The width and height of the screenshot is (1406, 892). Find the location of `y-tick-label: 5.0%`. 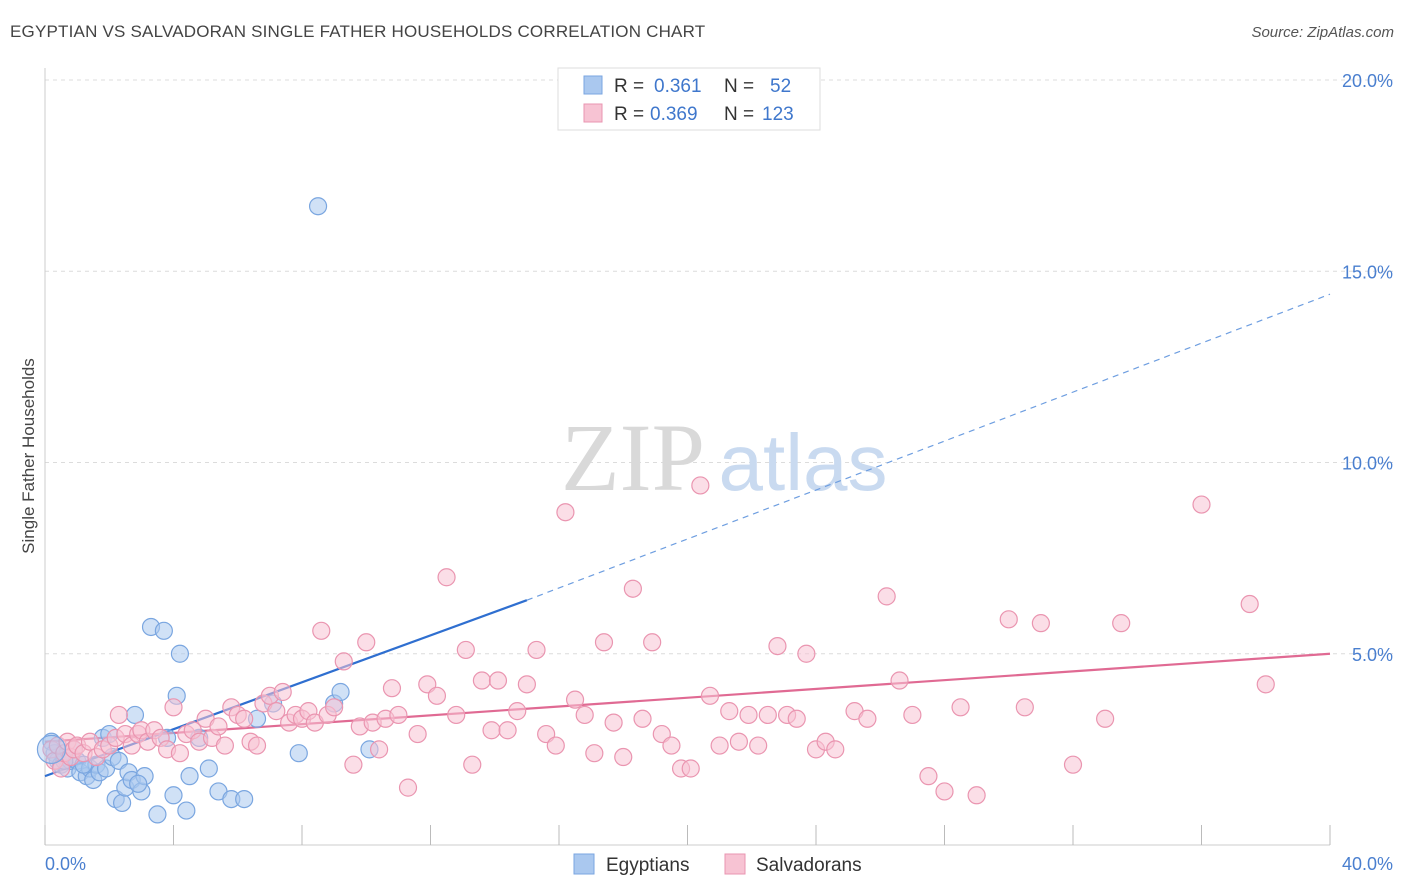

y-tick-label: 5.0% is located at coordinates (1372, 655).